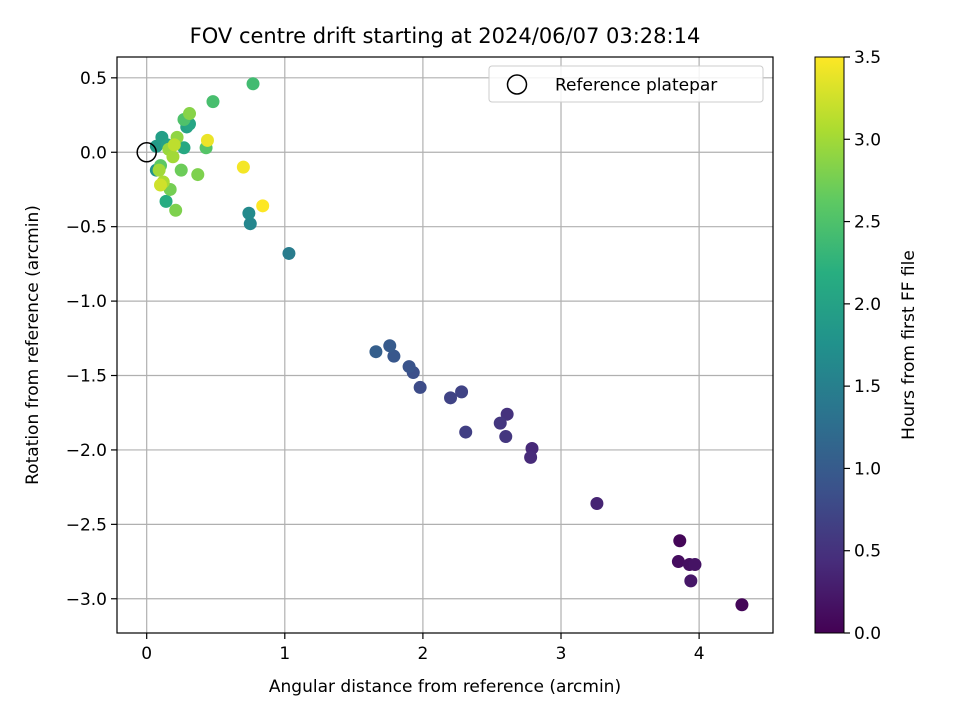 The width and height of the screenshot is (960, 724). I want to click on colorbar-tick-label: 0.5, so click(867, 552).